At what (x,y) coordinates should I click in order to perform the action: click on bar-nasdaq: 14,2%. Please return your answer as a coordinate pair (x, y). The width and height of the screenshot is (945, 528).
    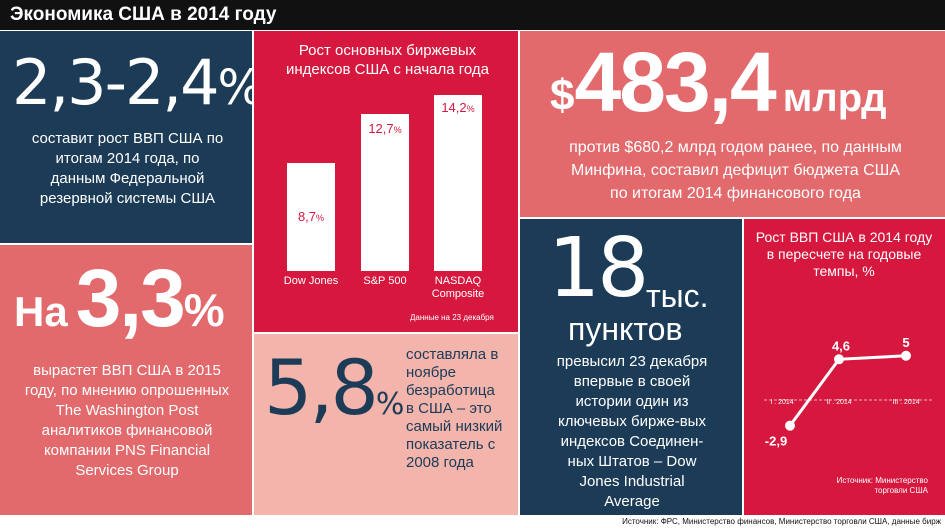
    Looking at the image, I should click on (458, 183).